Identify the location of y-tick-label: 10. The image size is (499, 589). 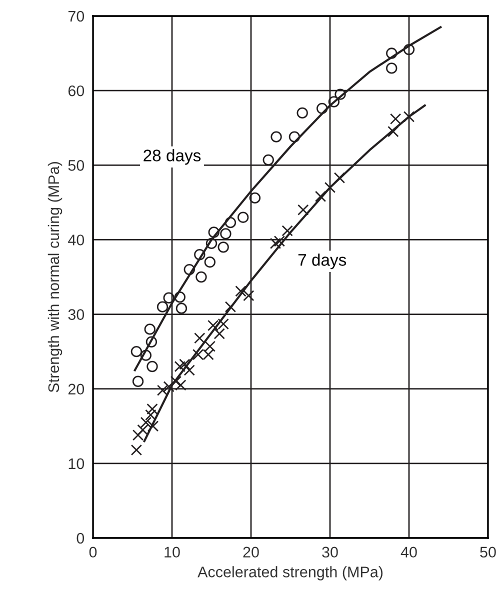
(76, 464).